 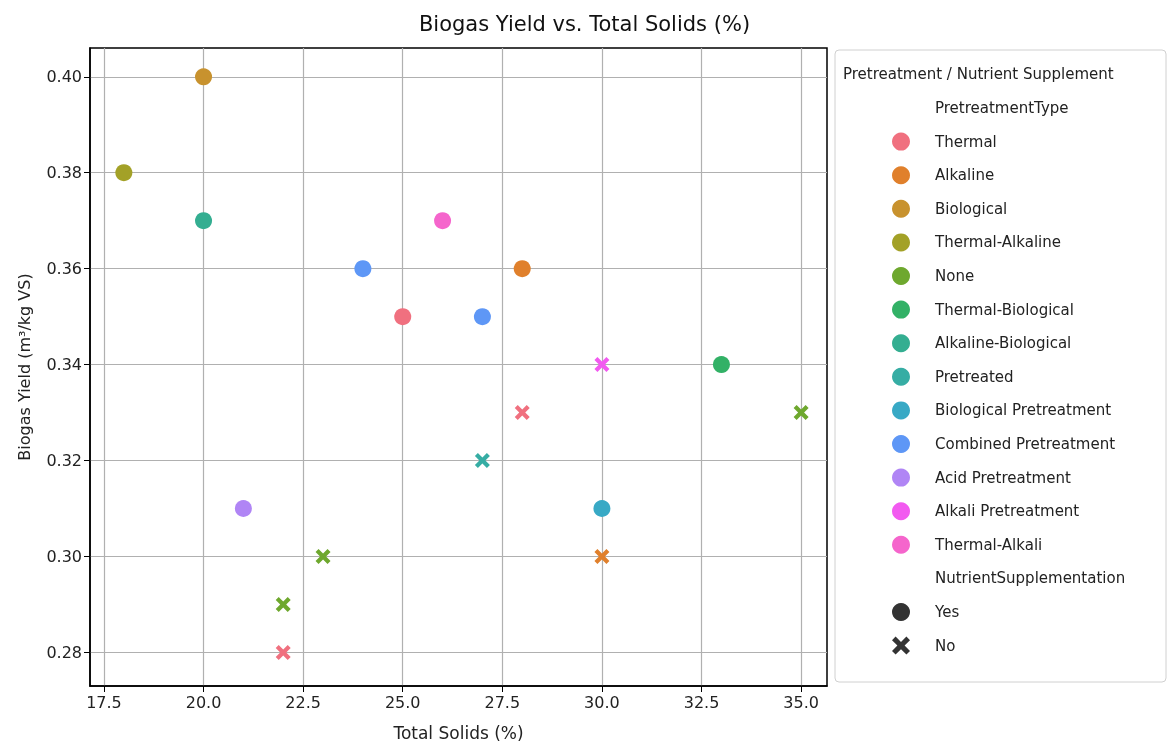 What do you see at coordinates (64, 652) in the screenshot?
I see `y-tick-label: 0.28` at bounding box center [64, 652].